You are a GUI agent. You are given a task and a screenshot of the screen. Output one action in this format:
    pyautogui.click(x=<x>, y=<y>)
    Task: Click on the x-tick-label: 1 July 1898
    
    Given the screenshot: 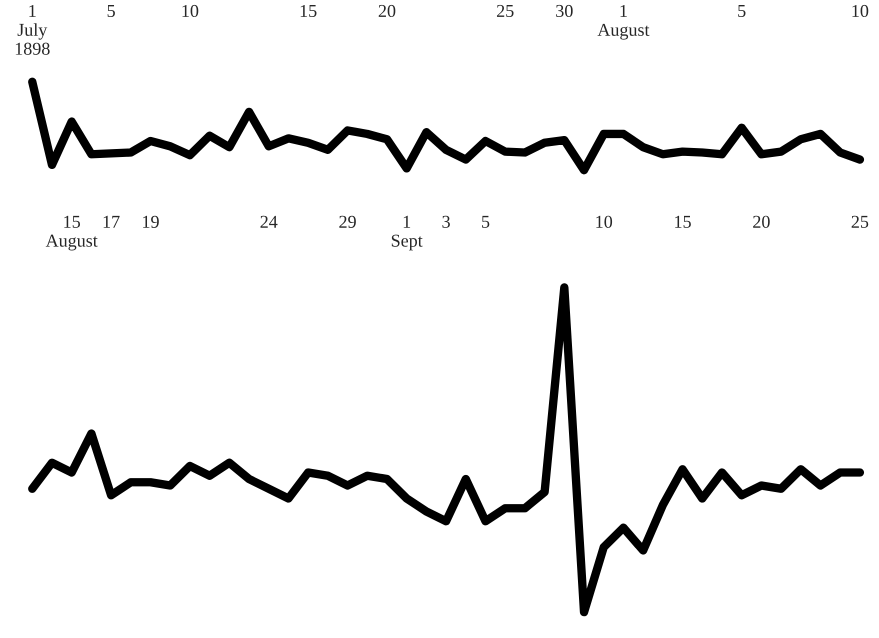 What is the action you would take?
    pyautogui.click(x=33, y=29)
    